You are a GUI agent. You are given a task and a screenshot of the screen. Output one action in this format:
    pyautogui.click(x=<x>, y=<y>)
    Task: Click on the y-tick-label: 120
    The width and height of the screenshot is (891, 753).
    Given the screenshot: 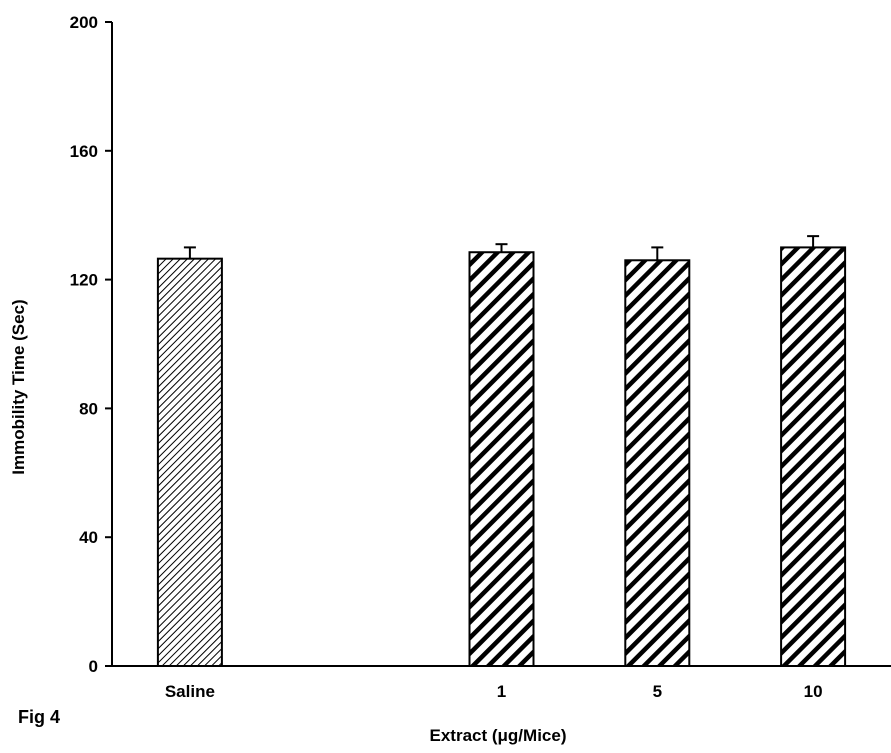 What is the action you would take?
    pyautogui.click(x=84, y=280)
    